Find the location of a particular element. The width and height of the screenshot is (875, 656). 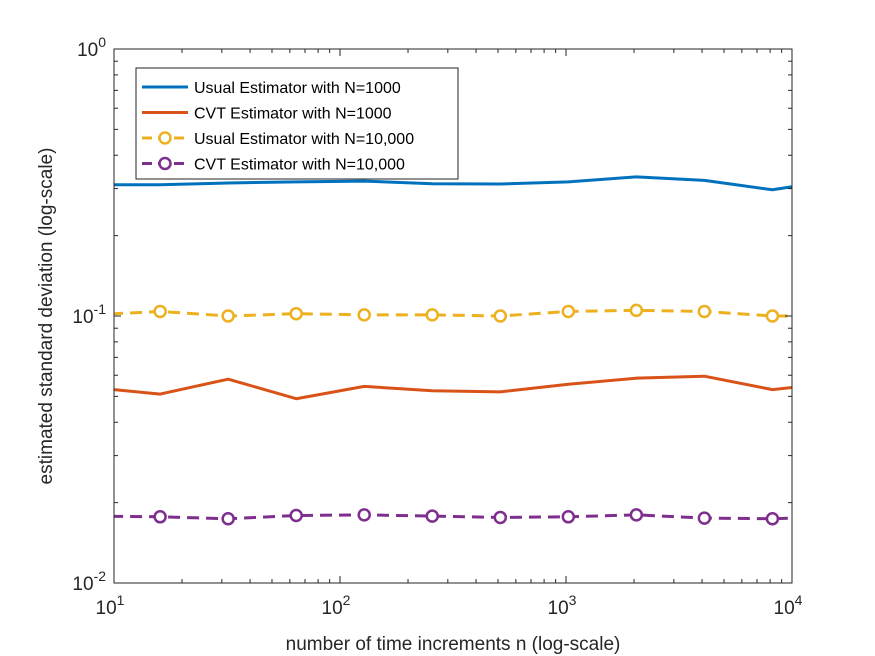

y-tick-exponent: -2 is located at coordinates (100, 576).